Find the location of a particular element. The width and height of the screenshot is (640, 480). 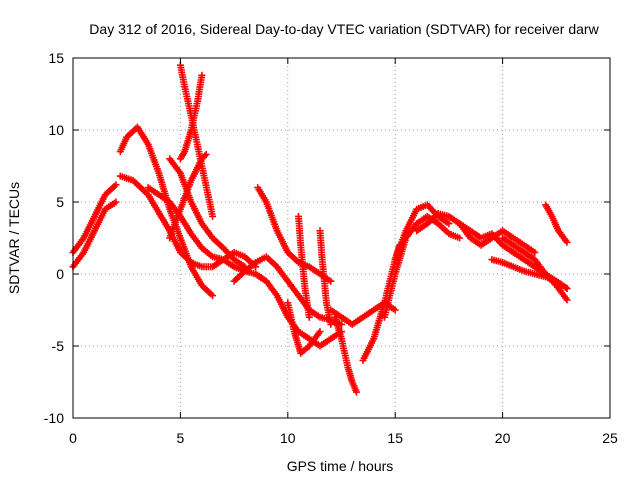

y-axis-label: SDTVAR / TECUs is located at coordinates (14, 238).